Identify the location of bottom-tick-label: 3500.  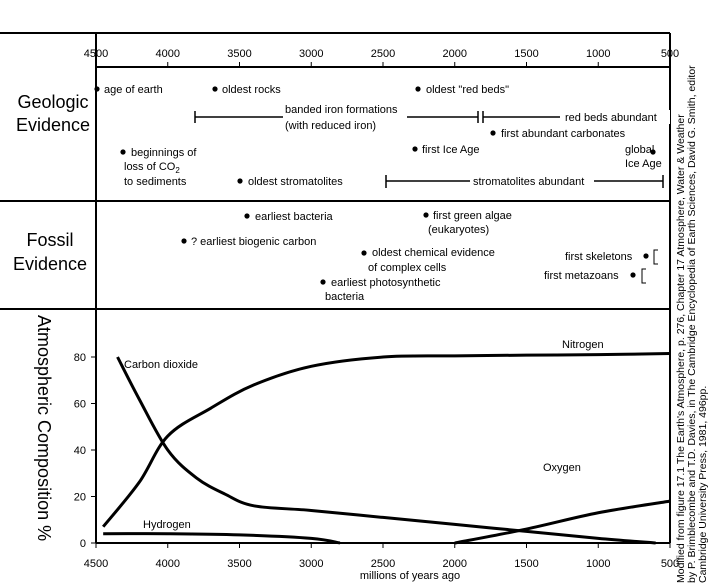
(239, 564).